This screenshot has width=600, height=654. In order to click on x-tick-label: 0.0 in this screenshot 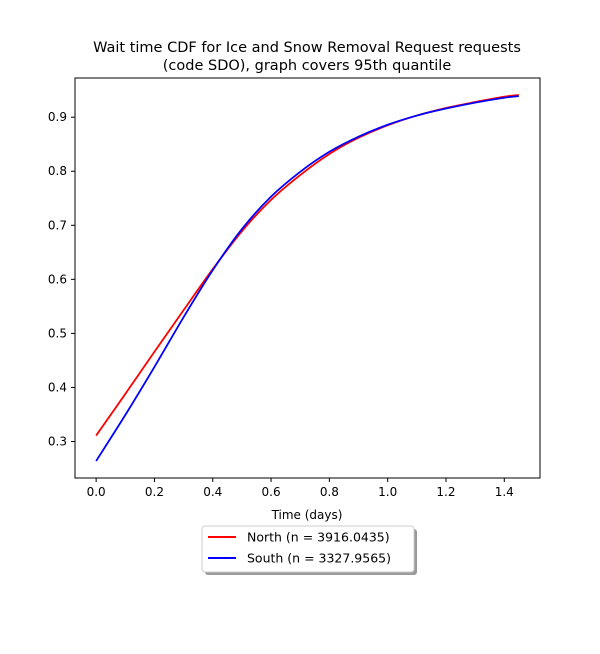, I will do `click(96, 492)`.